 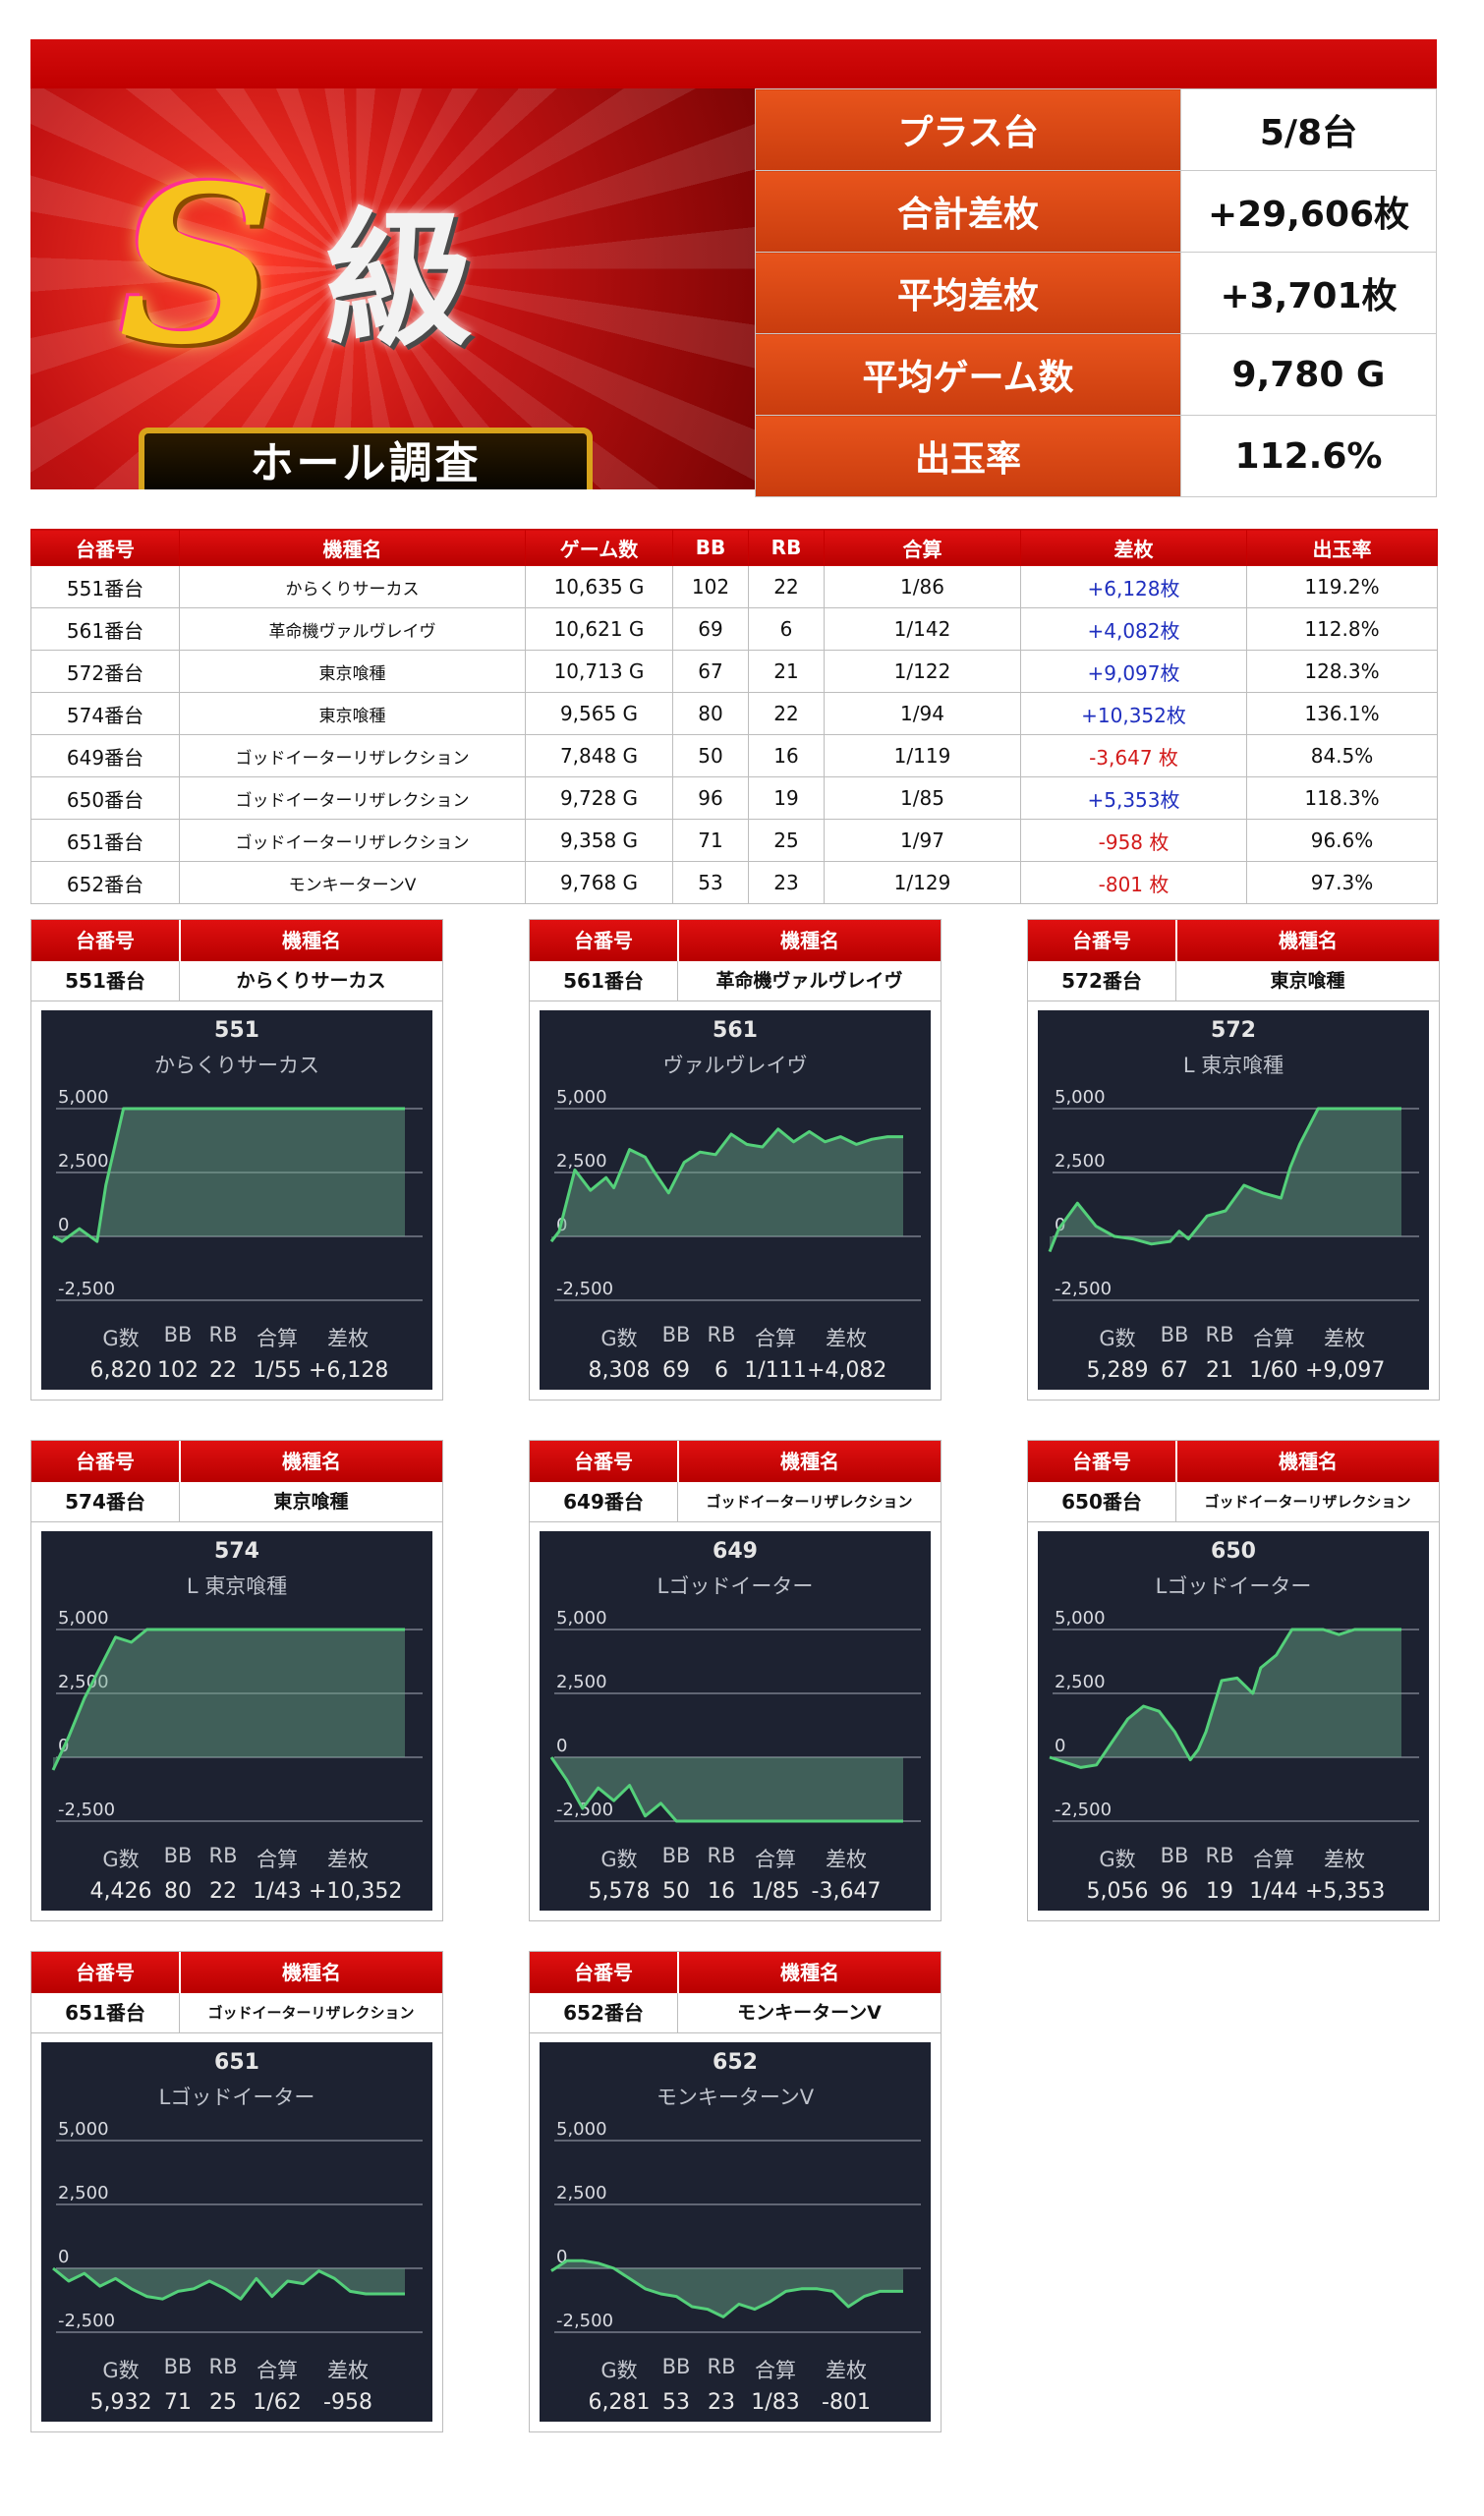 I want to click on stat-value: 23, so click(x=721, y=2402).